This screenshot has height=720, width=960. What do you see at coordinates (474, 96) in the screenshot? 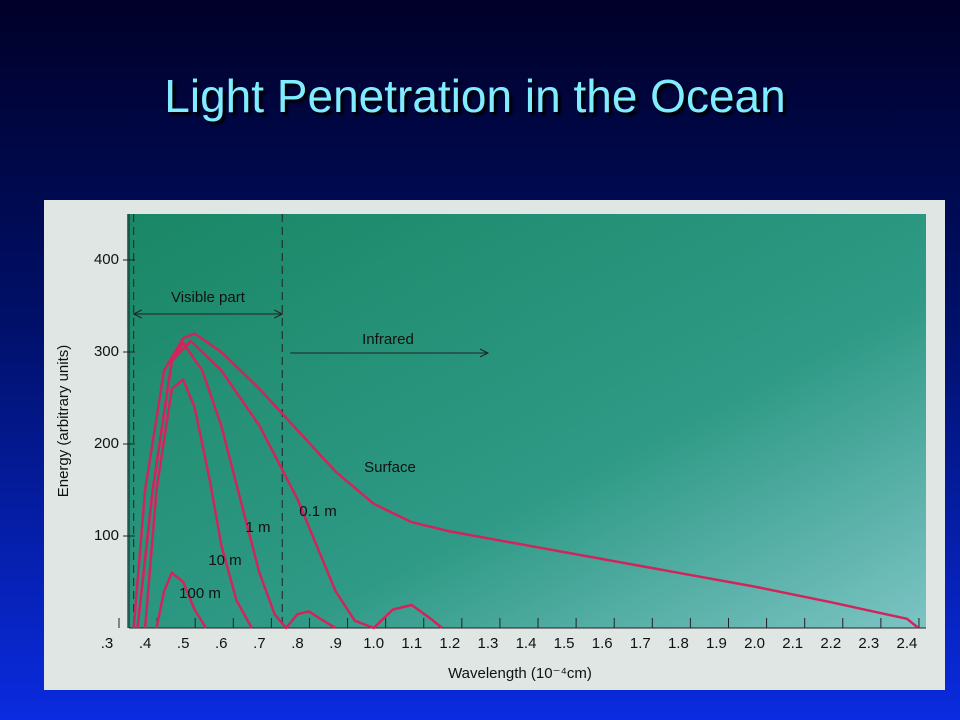
I see `slide-title: Light Penetration in the Ocean` at bounding box center [474, 96].